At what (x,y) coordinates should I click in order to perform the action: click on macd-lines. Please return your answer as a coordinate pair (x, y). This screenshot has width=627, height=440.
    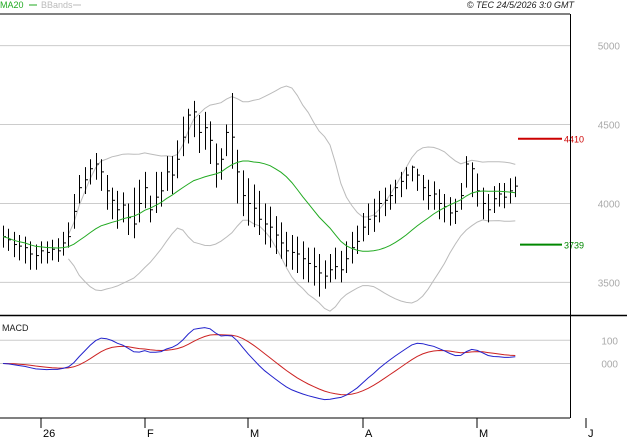
    Looking at the image, I should click on (259, 364).